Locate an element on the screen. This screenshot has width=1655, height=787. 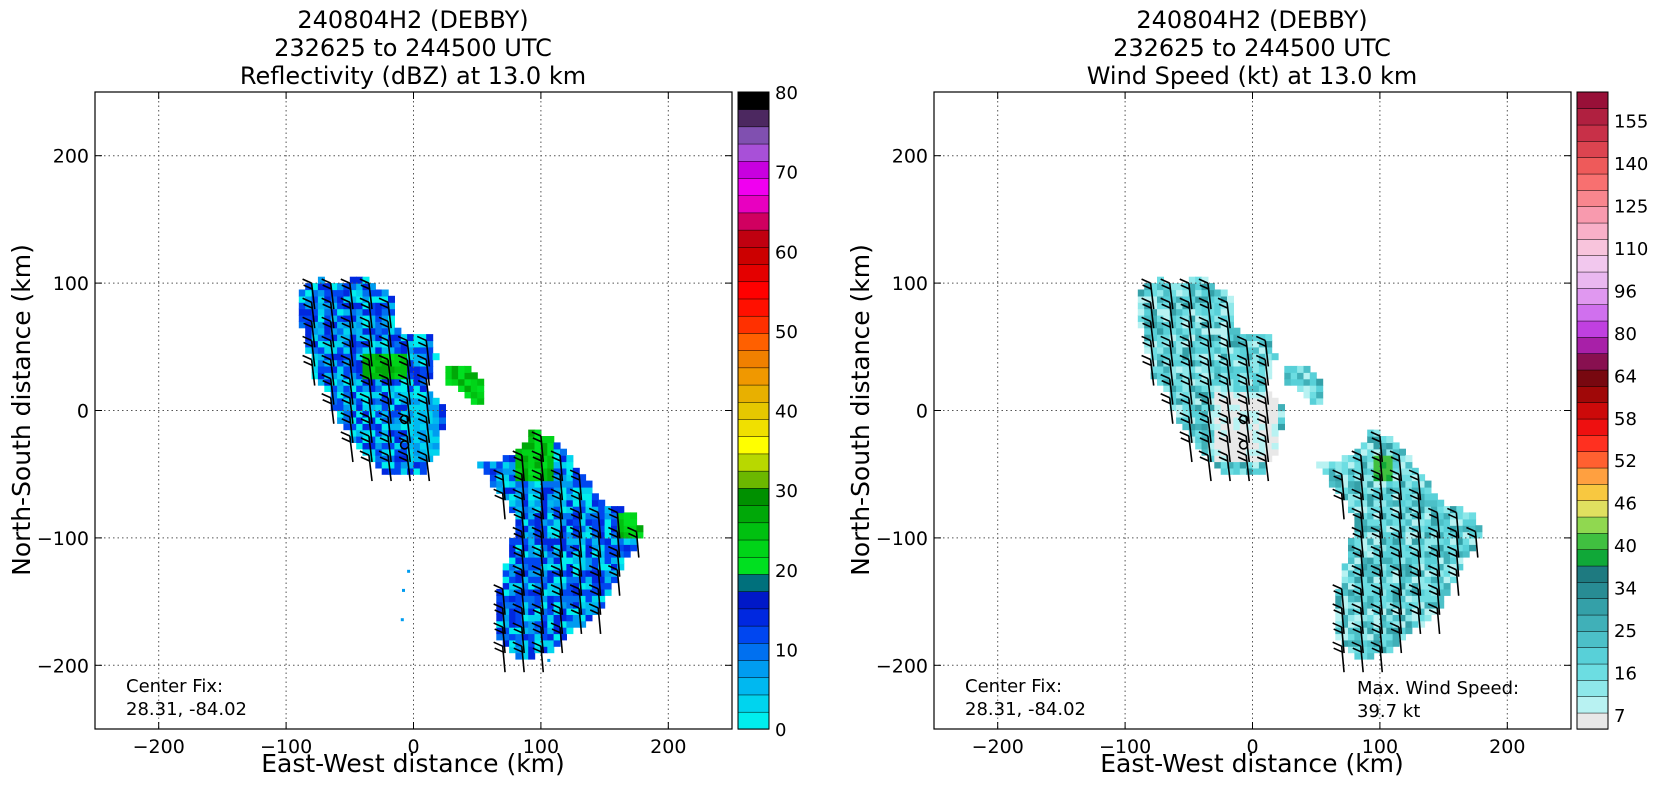
wind-speed-field is located at coordinates (1310, 468).